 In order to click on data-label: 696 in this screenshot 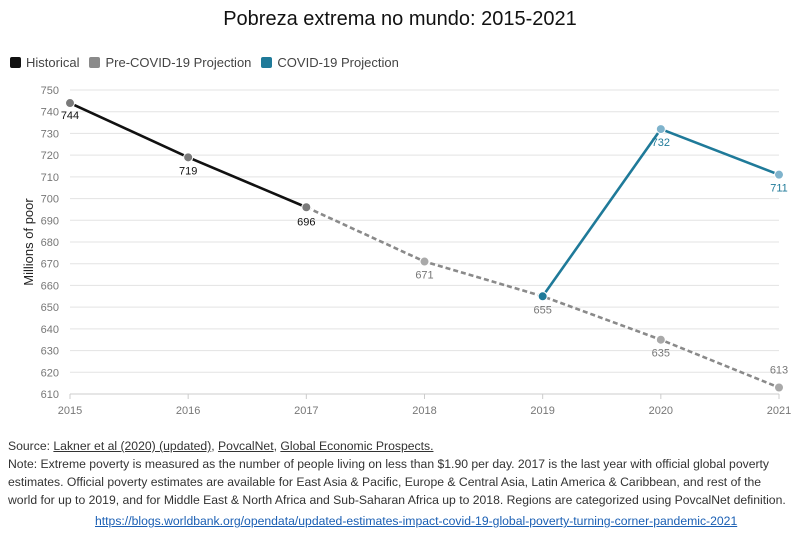, I will do `click(306, 222)`.